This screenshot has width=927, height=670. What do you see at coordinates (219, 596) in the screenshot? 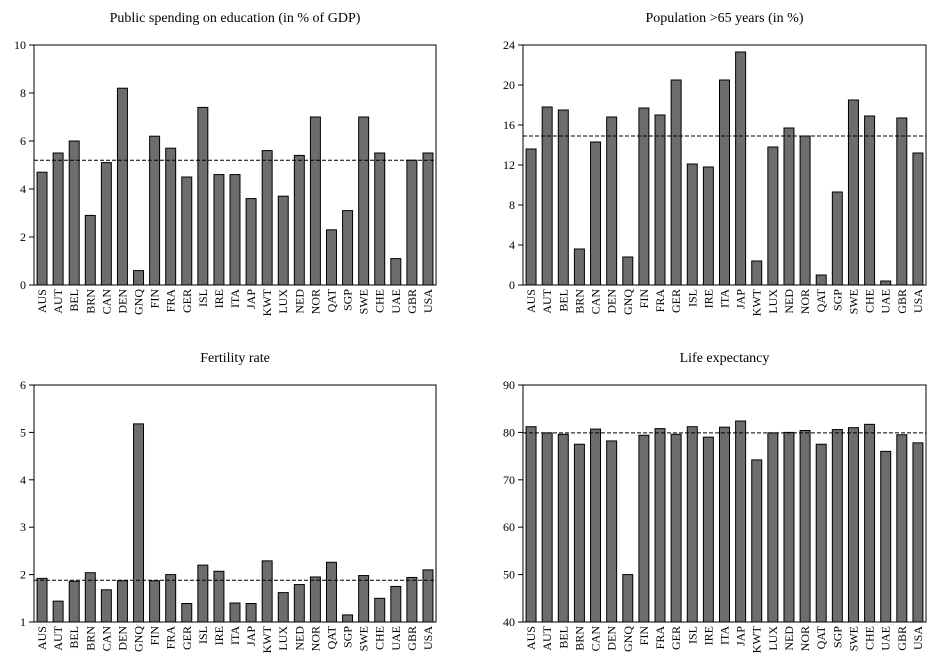
I see `bar-ire` at bounding box center [219, 596].